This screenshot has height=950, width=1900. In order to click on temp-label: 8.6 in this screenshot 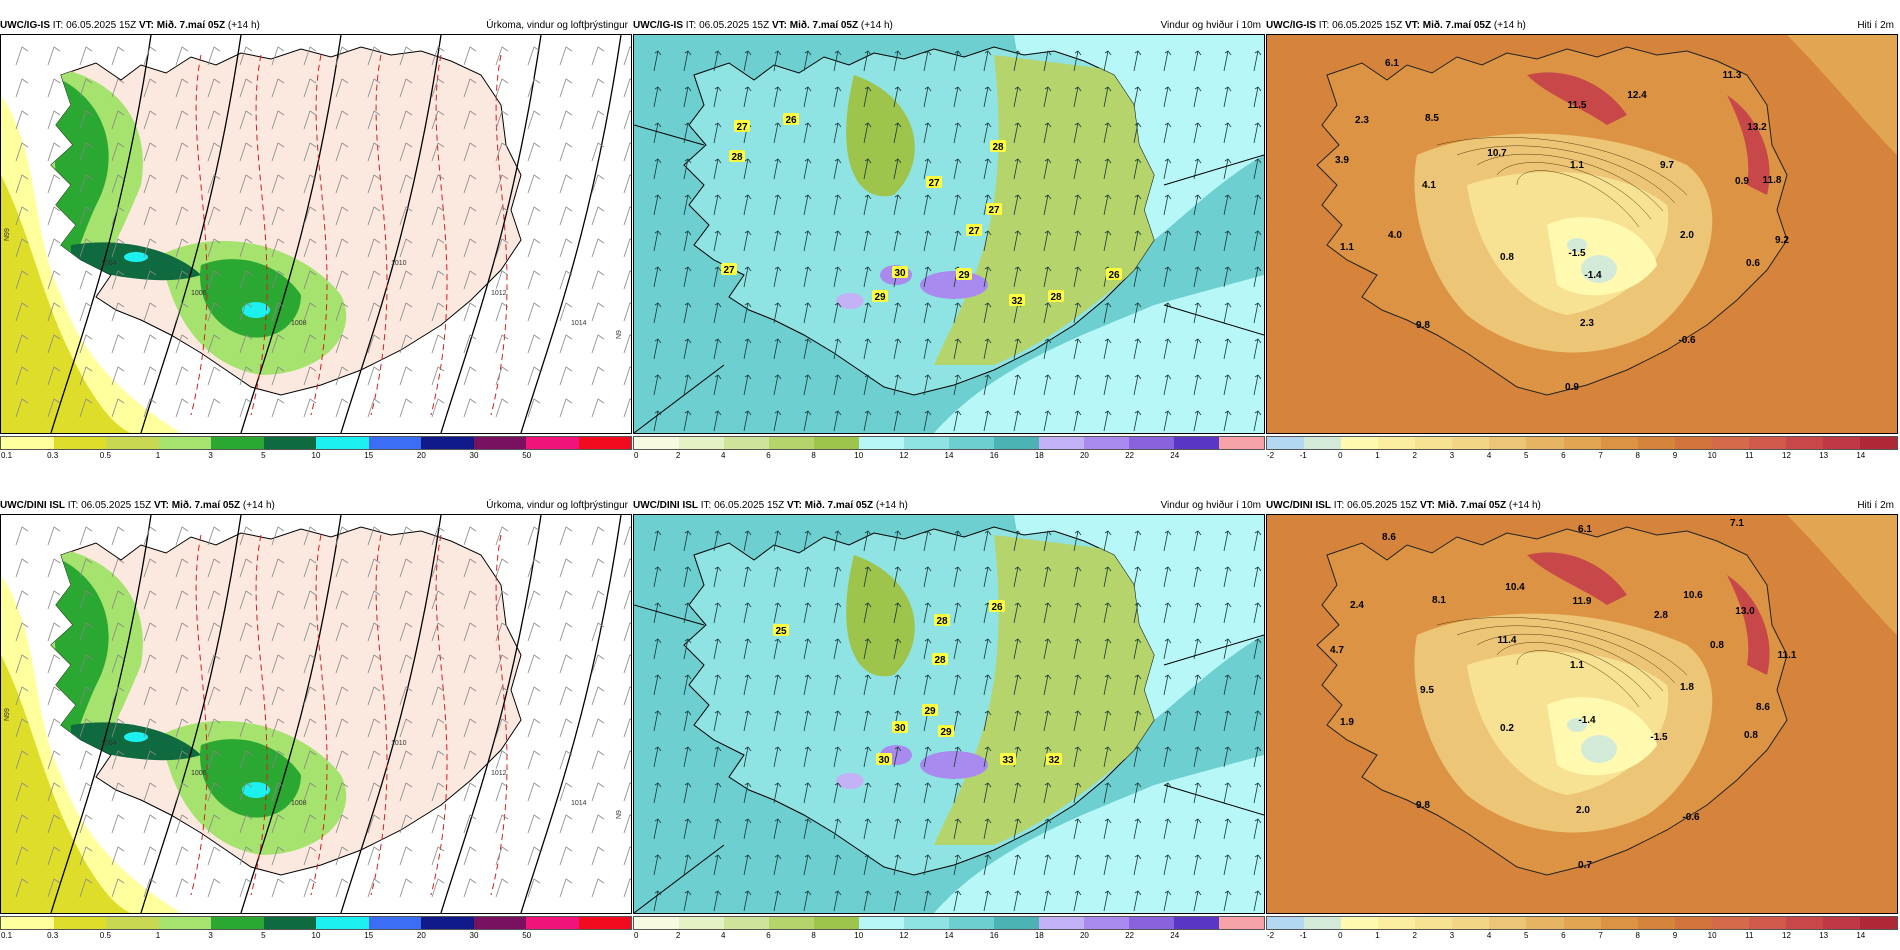, I will do `click(1389, 537)`.